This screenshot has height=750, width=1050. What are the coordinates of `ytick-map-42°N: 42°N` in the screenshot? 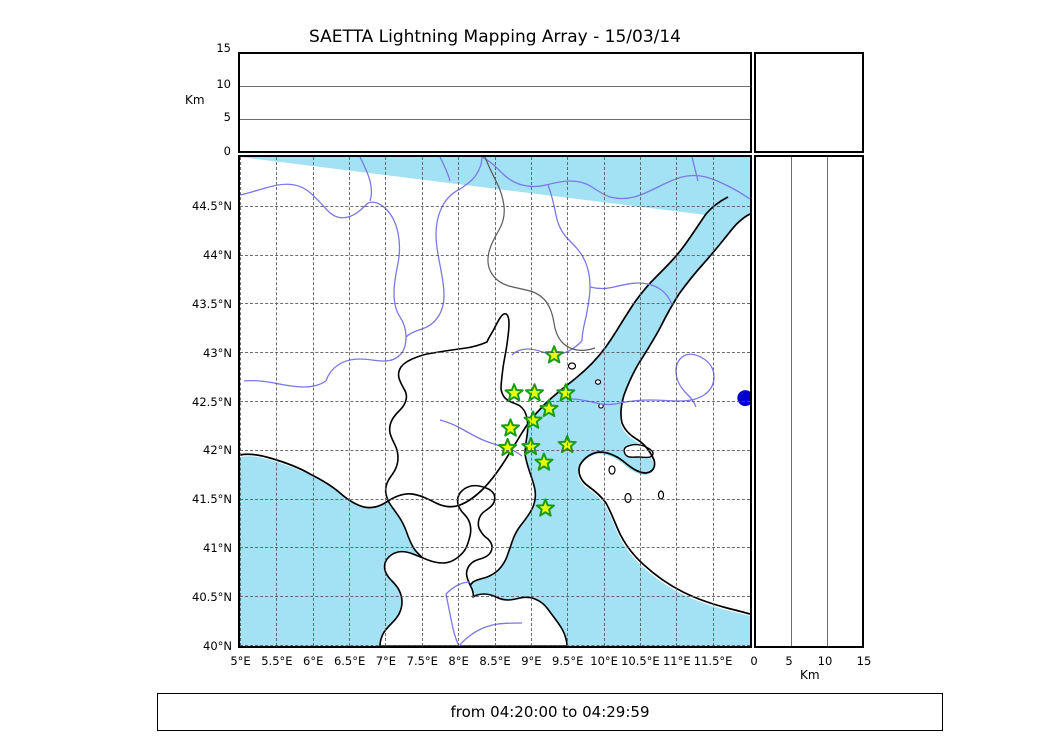 It's located at (217, 450).